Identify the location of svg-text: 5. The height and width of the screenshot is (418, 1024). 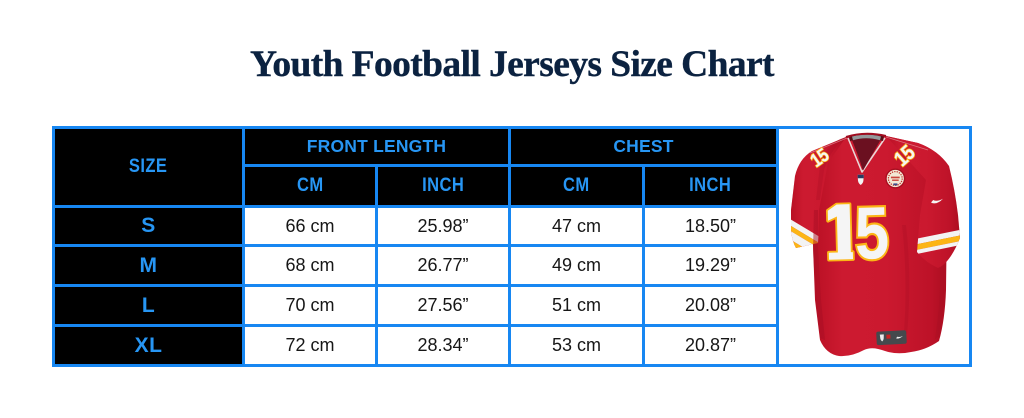
(872, 234).